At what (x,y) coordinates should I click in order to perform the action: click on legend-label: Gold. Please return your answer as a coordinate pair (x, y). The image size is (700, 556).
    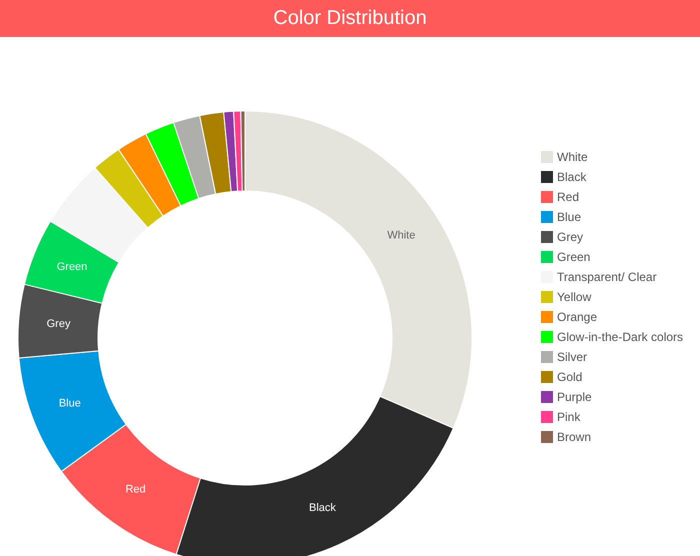
    Looking at the image, I should click on (569, 377).